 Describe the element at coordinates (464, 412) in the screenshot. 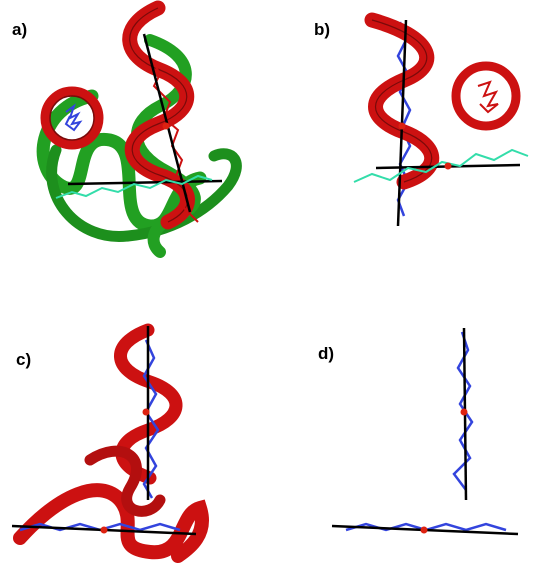

I see `center-dot-d1` at that location.